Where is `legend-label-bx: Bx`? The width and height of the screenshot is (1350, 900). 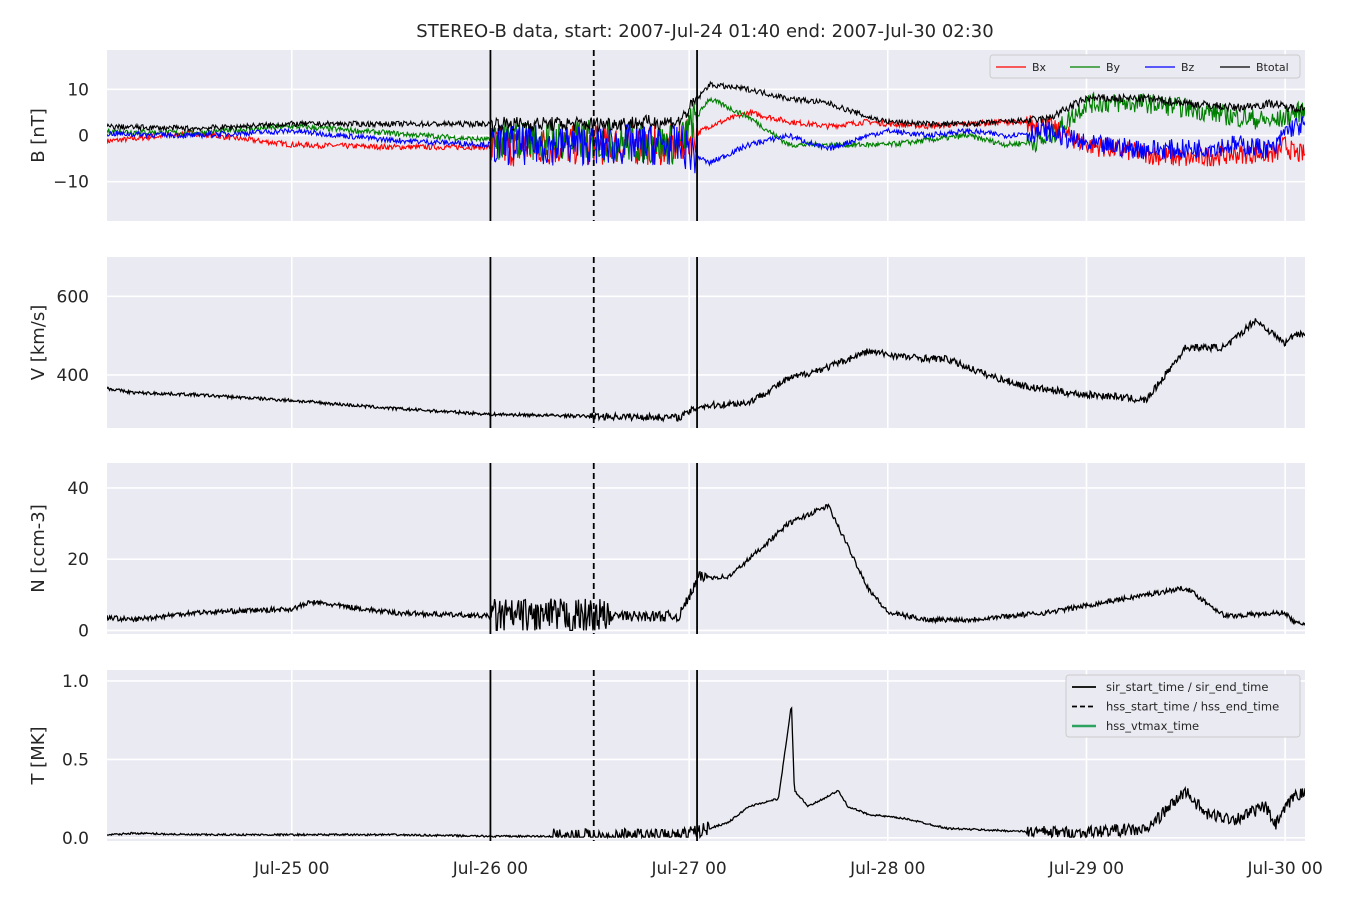
legend-label-bx: Bx is located at coordinates (1039, 67).